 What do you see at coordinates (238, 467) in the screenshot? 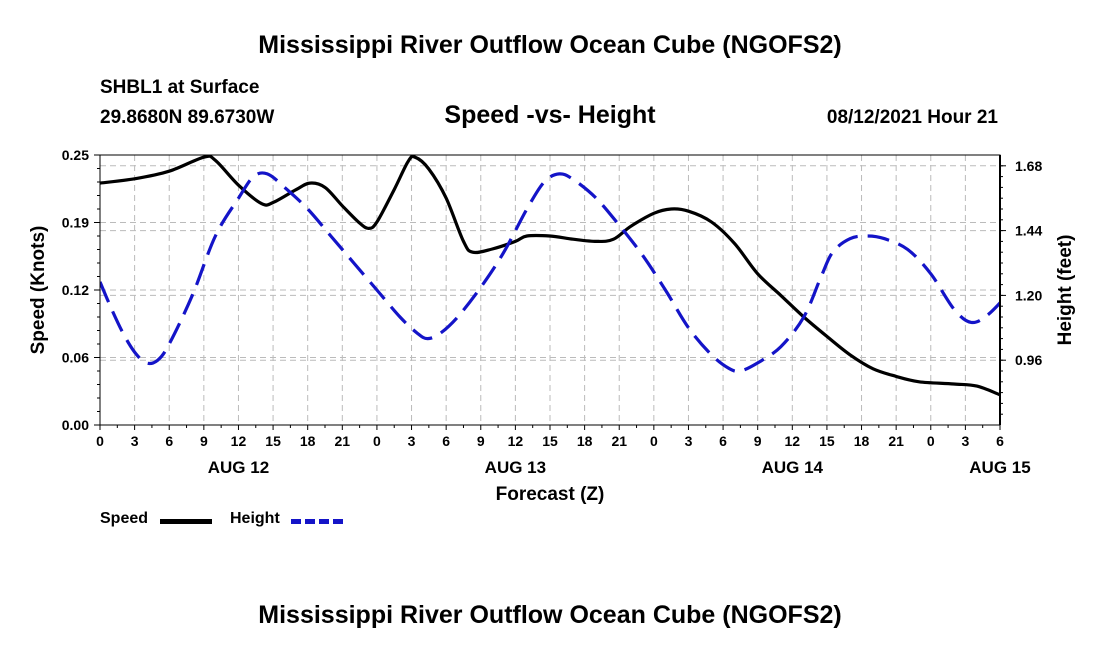
I see `date-label: AUG 12` at bounding box center [238, 467].